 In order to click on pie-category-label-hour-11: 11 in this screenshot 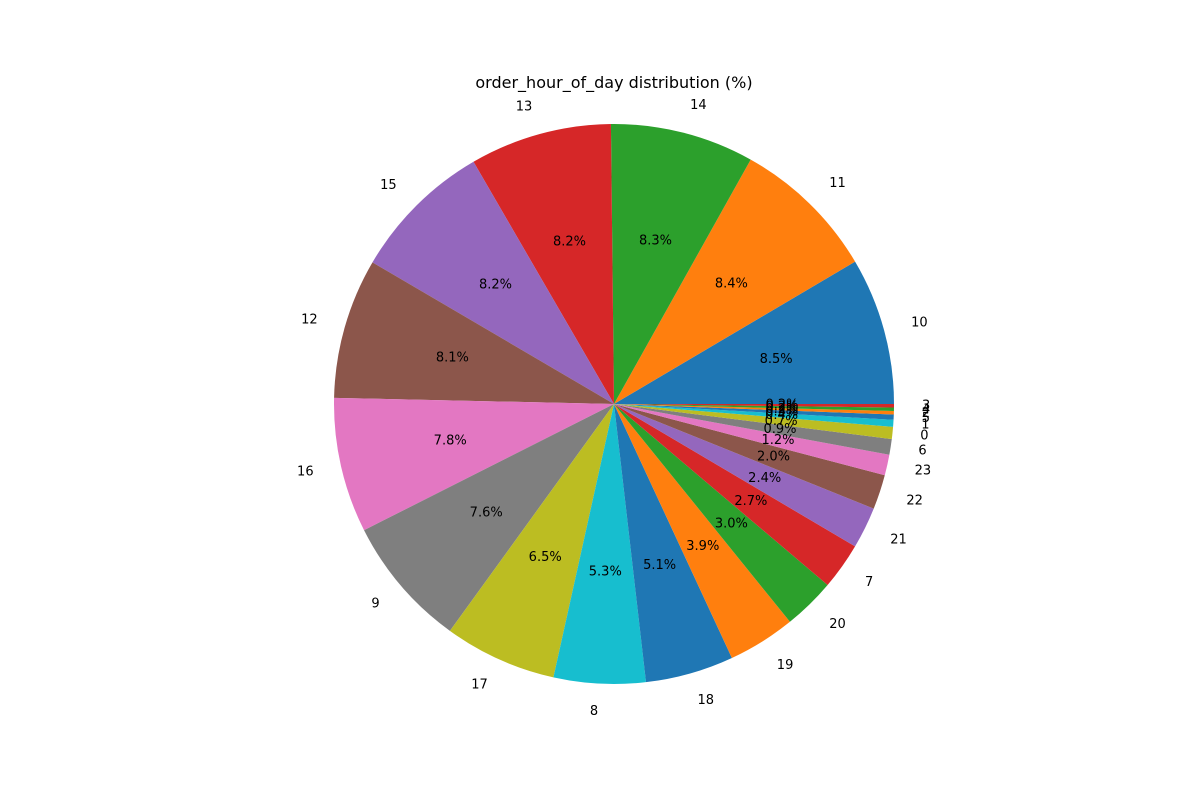, I will do `click(837, 183)`.